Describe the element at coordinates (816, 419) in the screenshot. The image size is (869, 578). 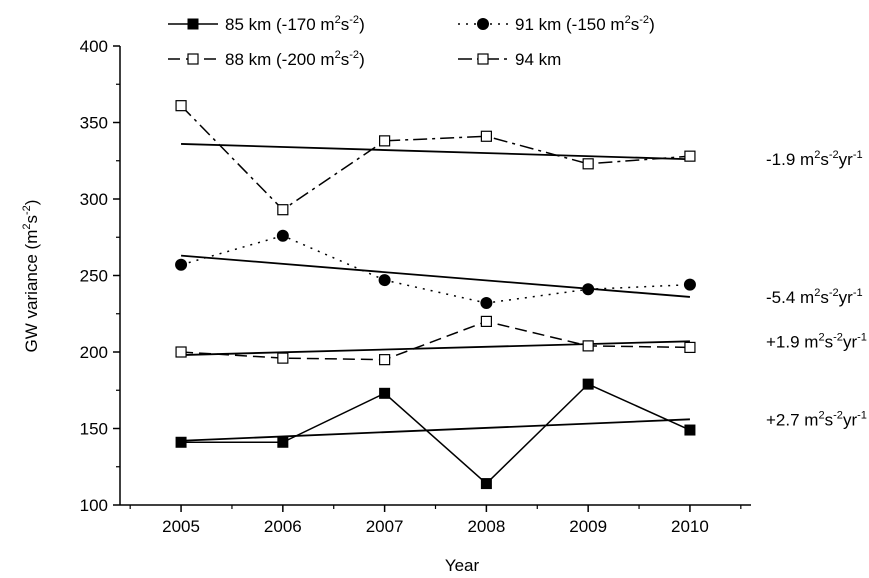
I see `trend-rate-label: +2.7 m2s-2yr-1` at that location.